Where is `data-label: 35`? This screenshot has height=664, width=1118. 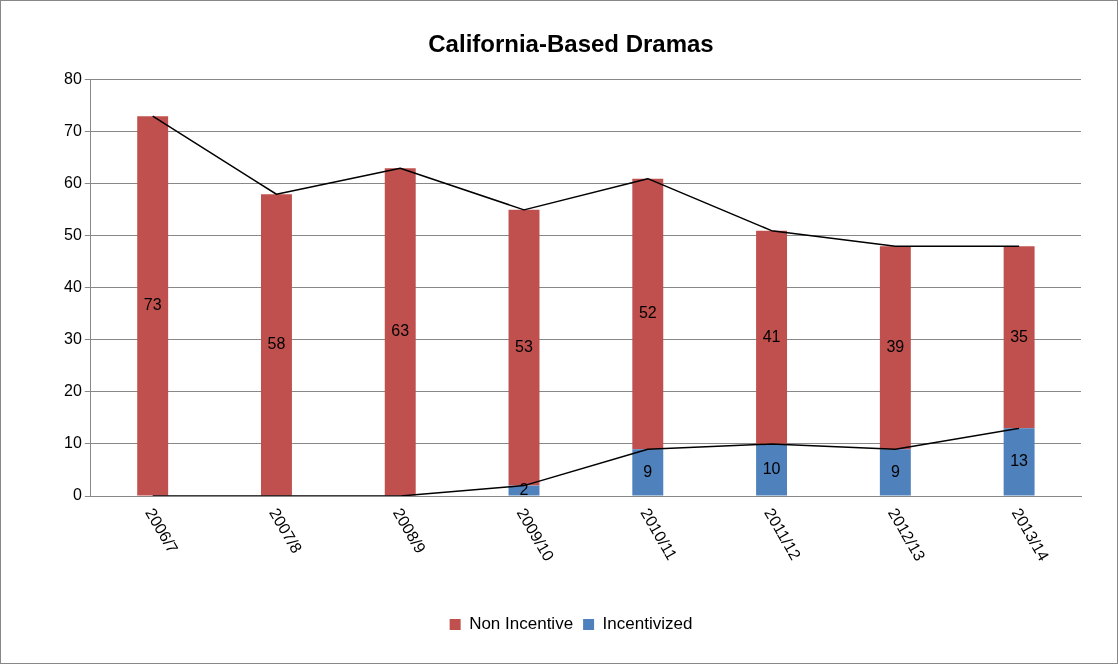 data-label: 35 is located at coordinates (1019, 336).